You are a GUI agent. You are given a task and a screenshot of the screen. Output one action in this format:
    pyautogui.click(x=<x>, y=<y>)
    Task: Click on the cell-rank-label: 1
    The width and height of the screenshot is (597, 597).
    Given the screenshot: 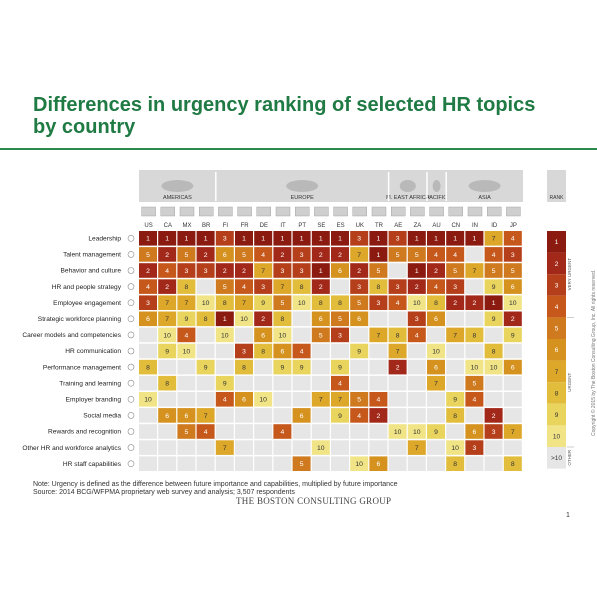 What is the action you would take?
    pyautogui.click(x=436, y=239)
    